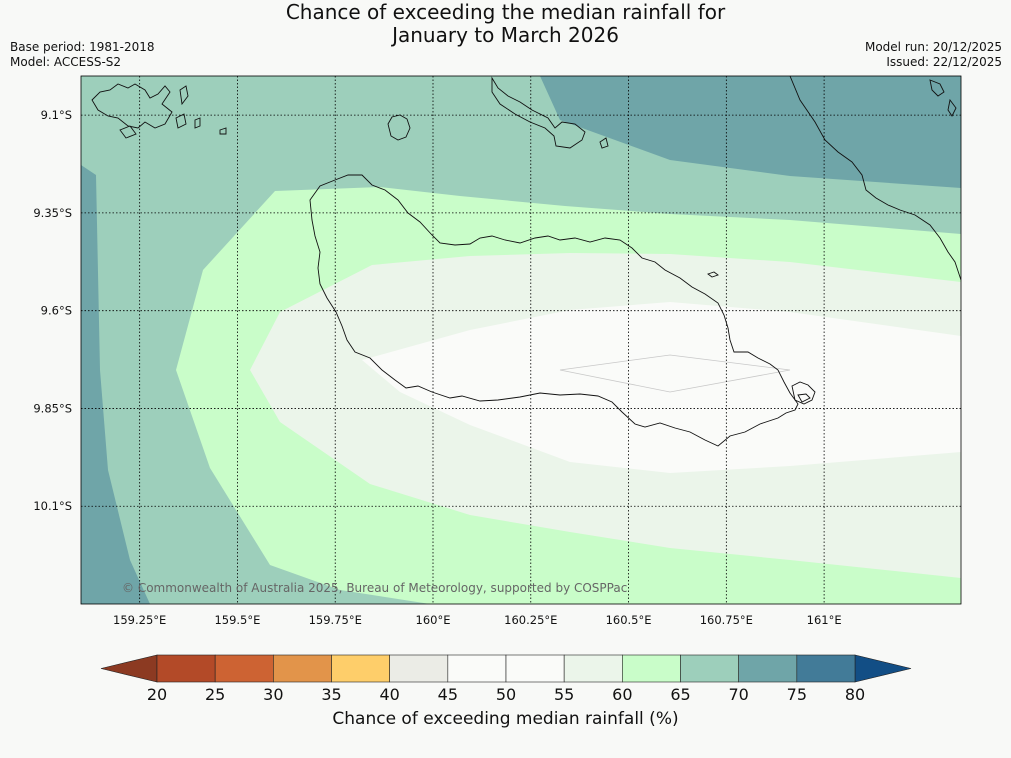 The width and height of the screenshot is (1011, 758). Describe the element at coordinates (389, 694) in the screenshot. I see `colorbar-tick-label: 40` at that location.